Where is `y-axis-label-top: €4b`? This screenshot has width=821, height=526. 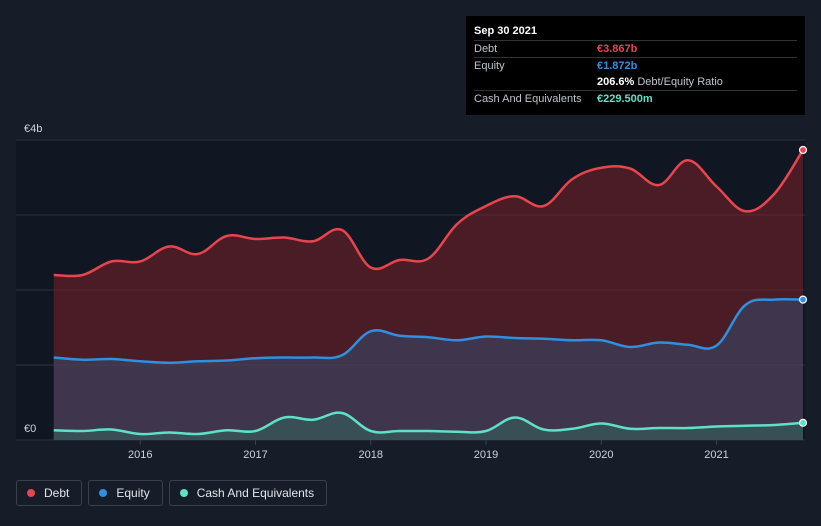 y-axis-label-top: €4b is located at coordinates (33, 129).